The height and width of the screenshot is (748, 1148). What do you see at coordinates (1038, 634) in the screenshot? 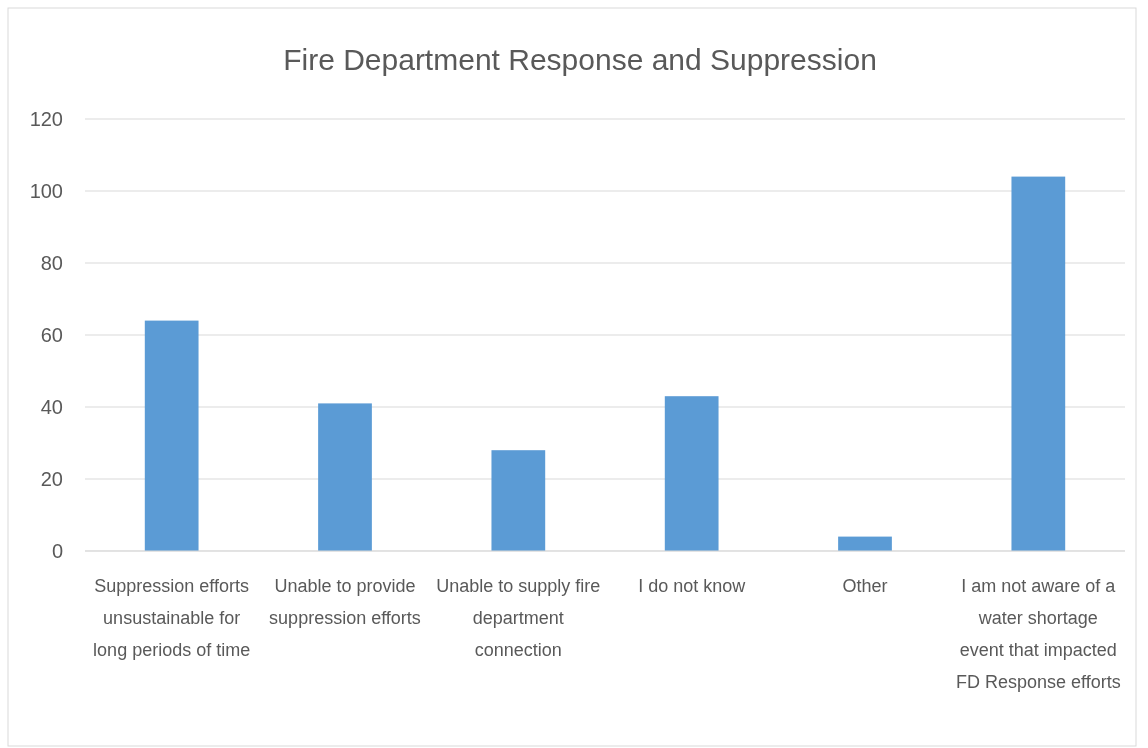
I see `x-tick-label: I am not aware of a water shortage event that impacted FD Response efforts` at bounding box center [1038, 634].